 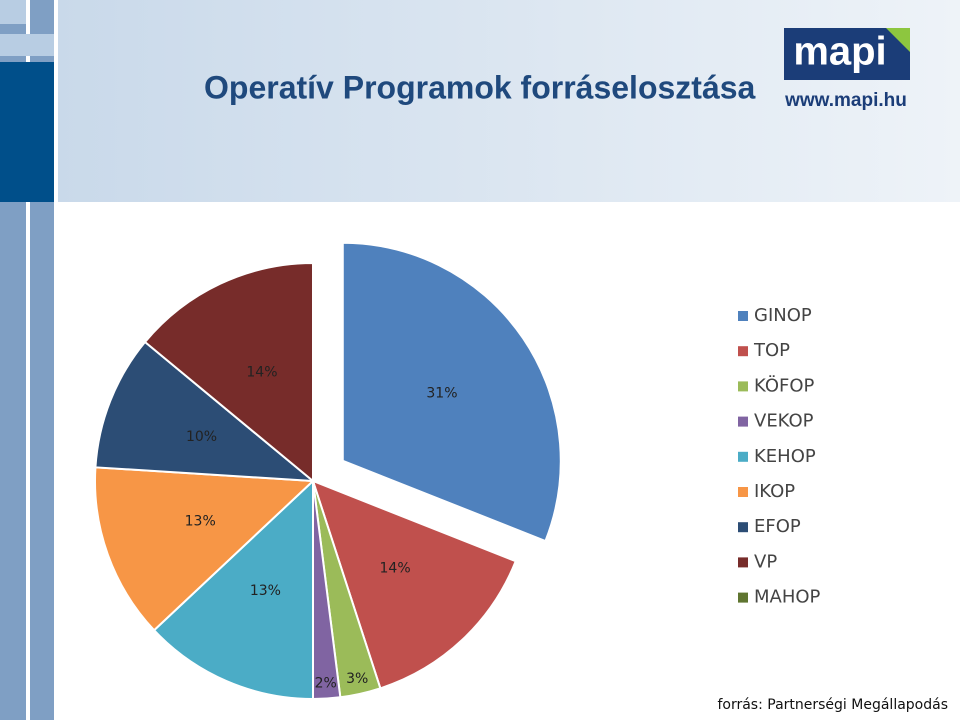 I want to click on legend-label: KEHOP, so click(x=785, y=456).